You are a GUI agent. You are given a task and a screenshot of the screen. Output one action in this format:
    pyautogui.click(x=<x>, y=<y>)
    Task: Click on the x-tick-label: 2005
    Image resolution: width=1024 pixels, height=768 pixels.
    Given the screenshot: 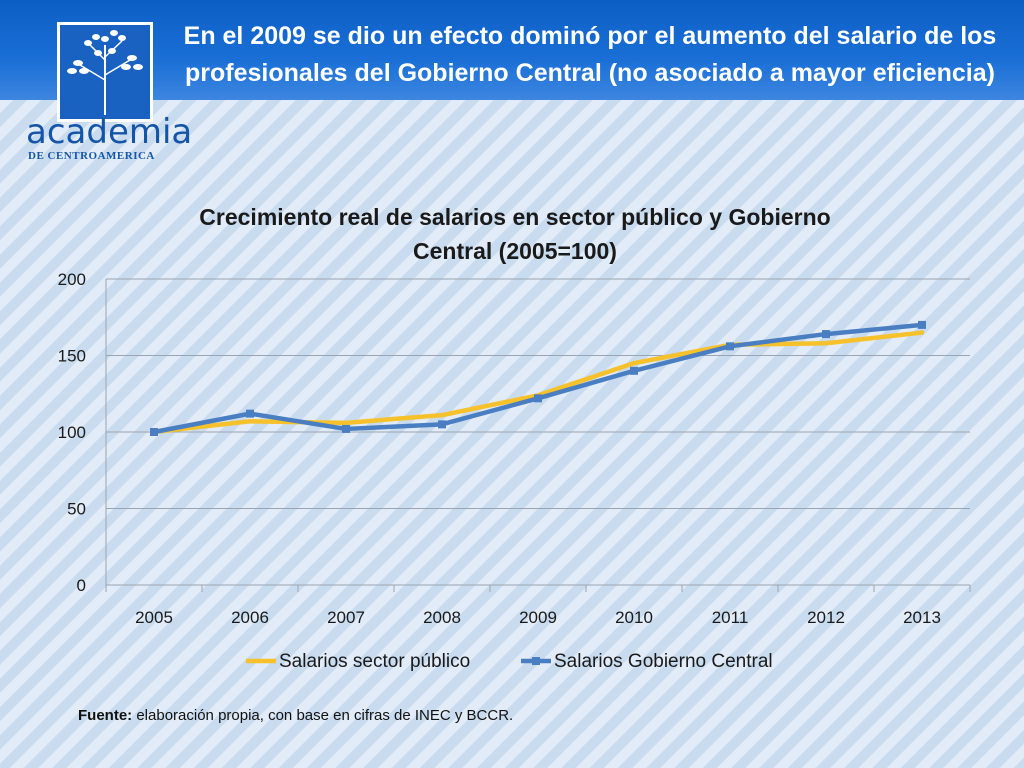 What is the action you would take?
    pyautogui.click(x=154, y=617)
    